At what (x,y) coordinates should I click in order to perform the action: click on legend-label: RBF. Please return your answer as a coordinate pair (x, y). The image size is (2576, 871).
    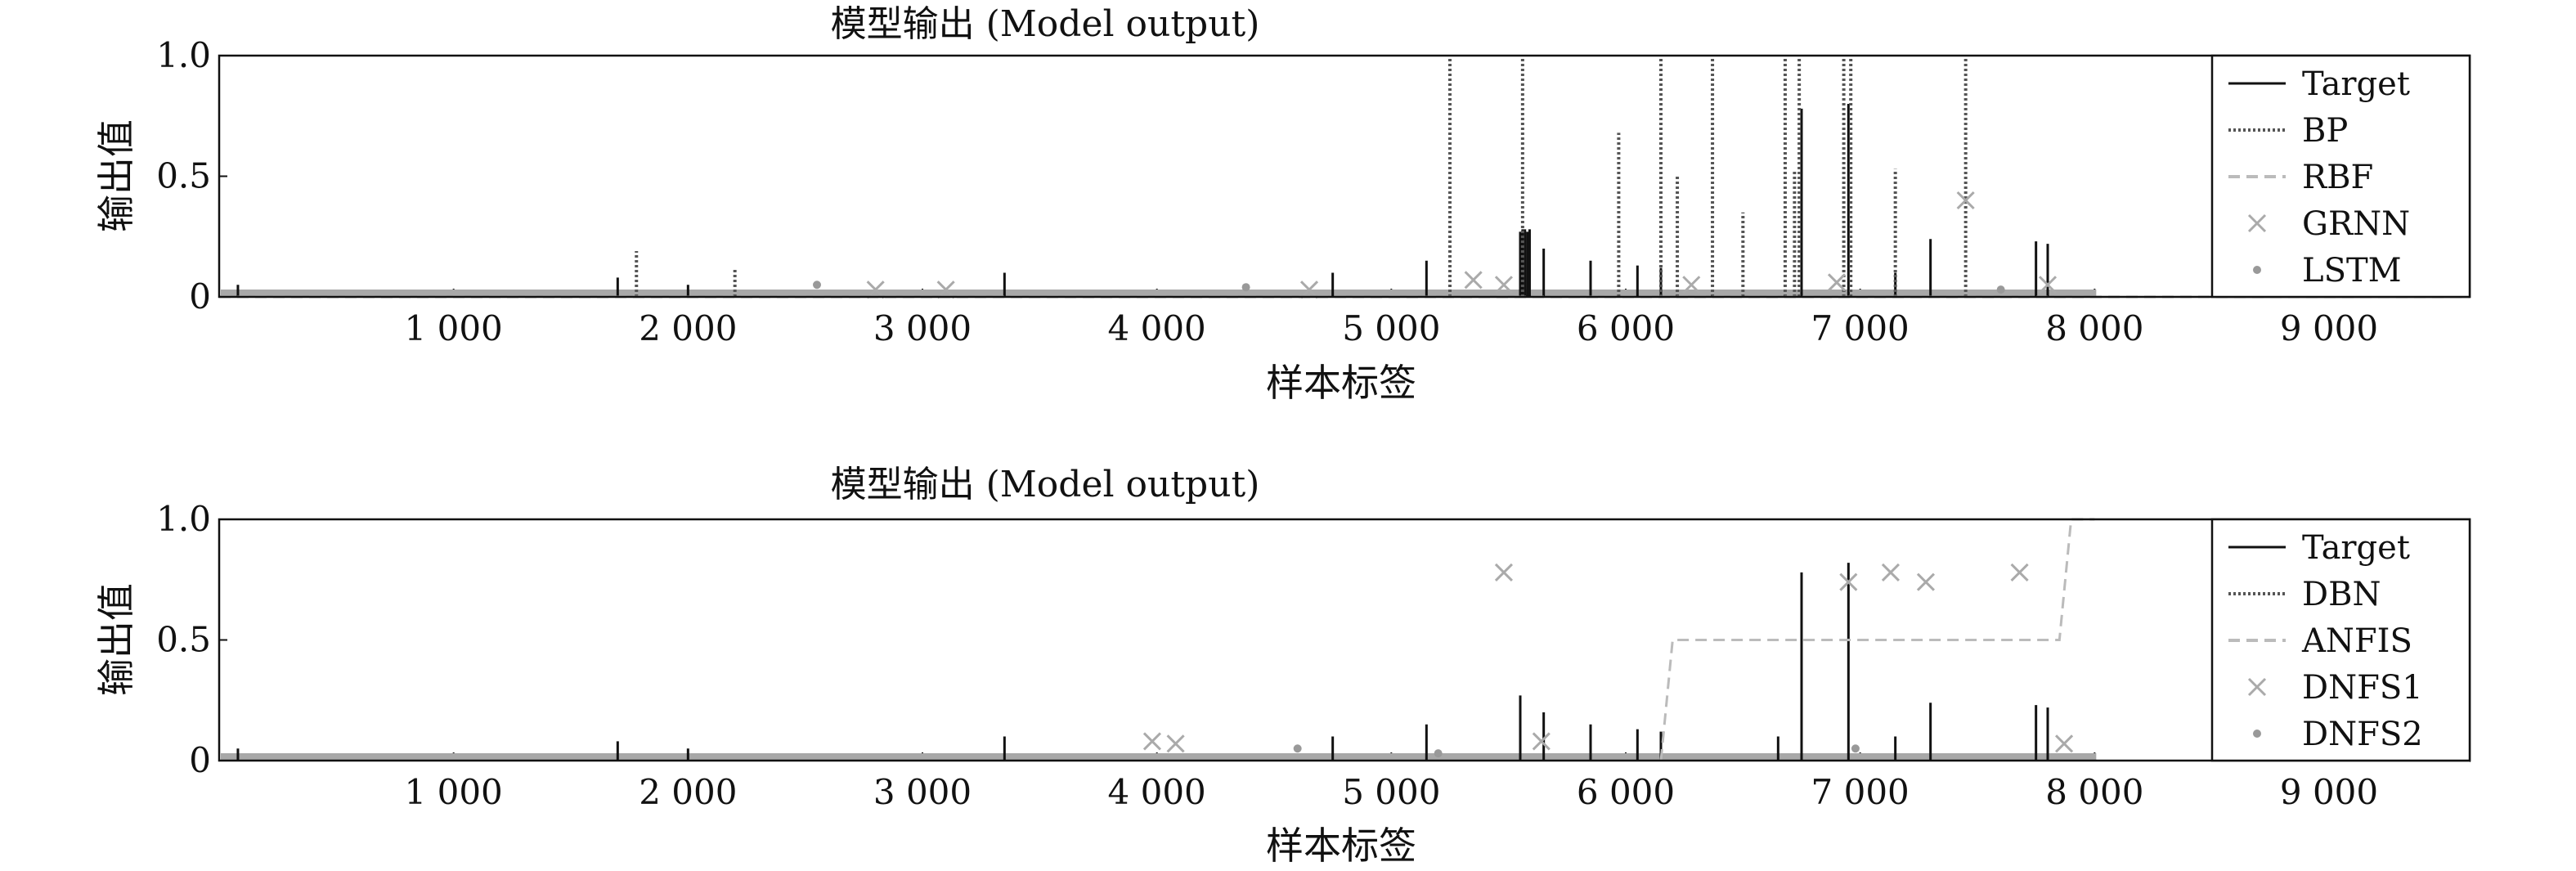
    Looking at the image, I should click on (2337, 177).